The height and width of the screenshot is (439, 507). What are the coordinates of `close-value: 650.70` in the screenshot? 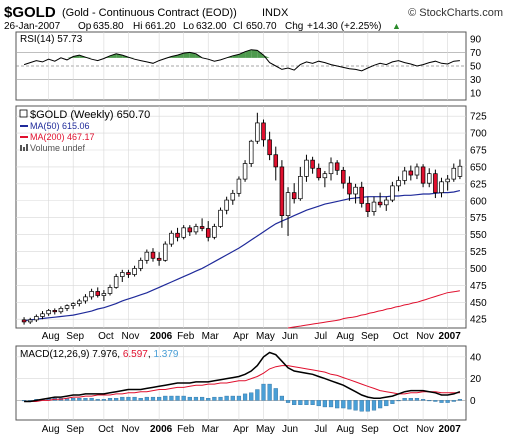 It's located at (261, 26).